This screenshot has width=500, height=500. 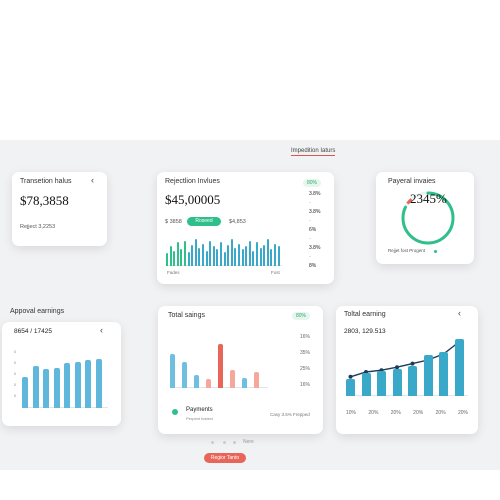 What do you see at coordinates (38, 227) in the screenshot?
I see `card-footer: Rejject 3,2253` at bounding box center [38, 227].